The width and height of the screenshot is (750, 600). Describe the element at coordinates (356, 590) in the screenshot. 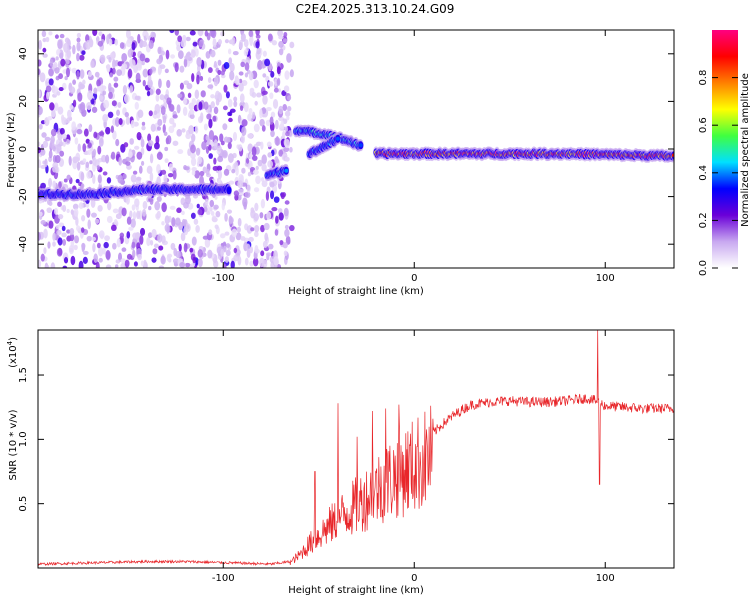

I see `snr-x-label: Height of straight line (km)` at that location.